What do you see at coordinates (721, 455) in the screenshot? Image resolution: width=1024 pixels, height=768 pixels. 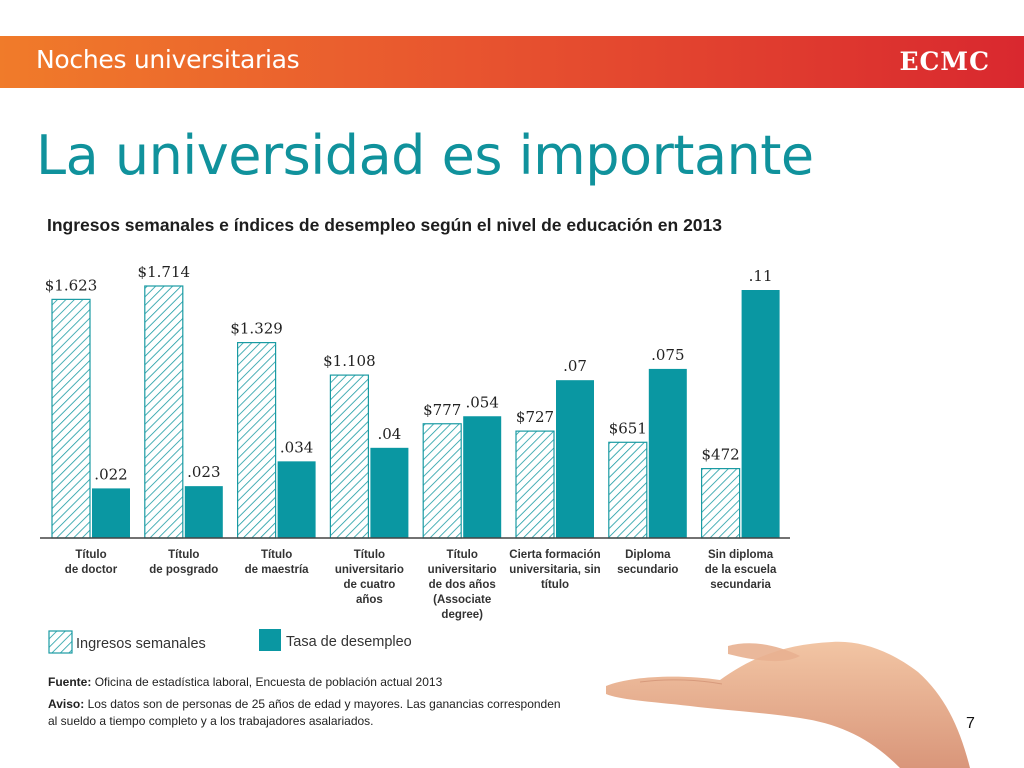 I see `earnings-value-label: $472` at bounding box center [721, 455].